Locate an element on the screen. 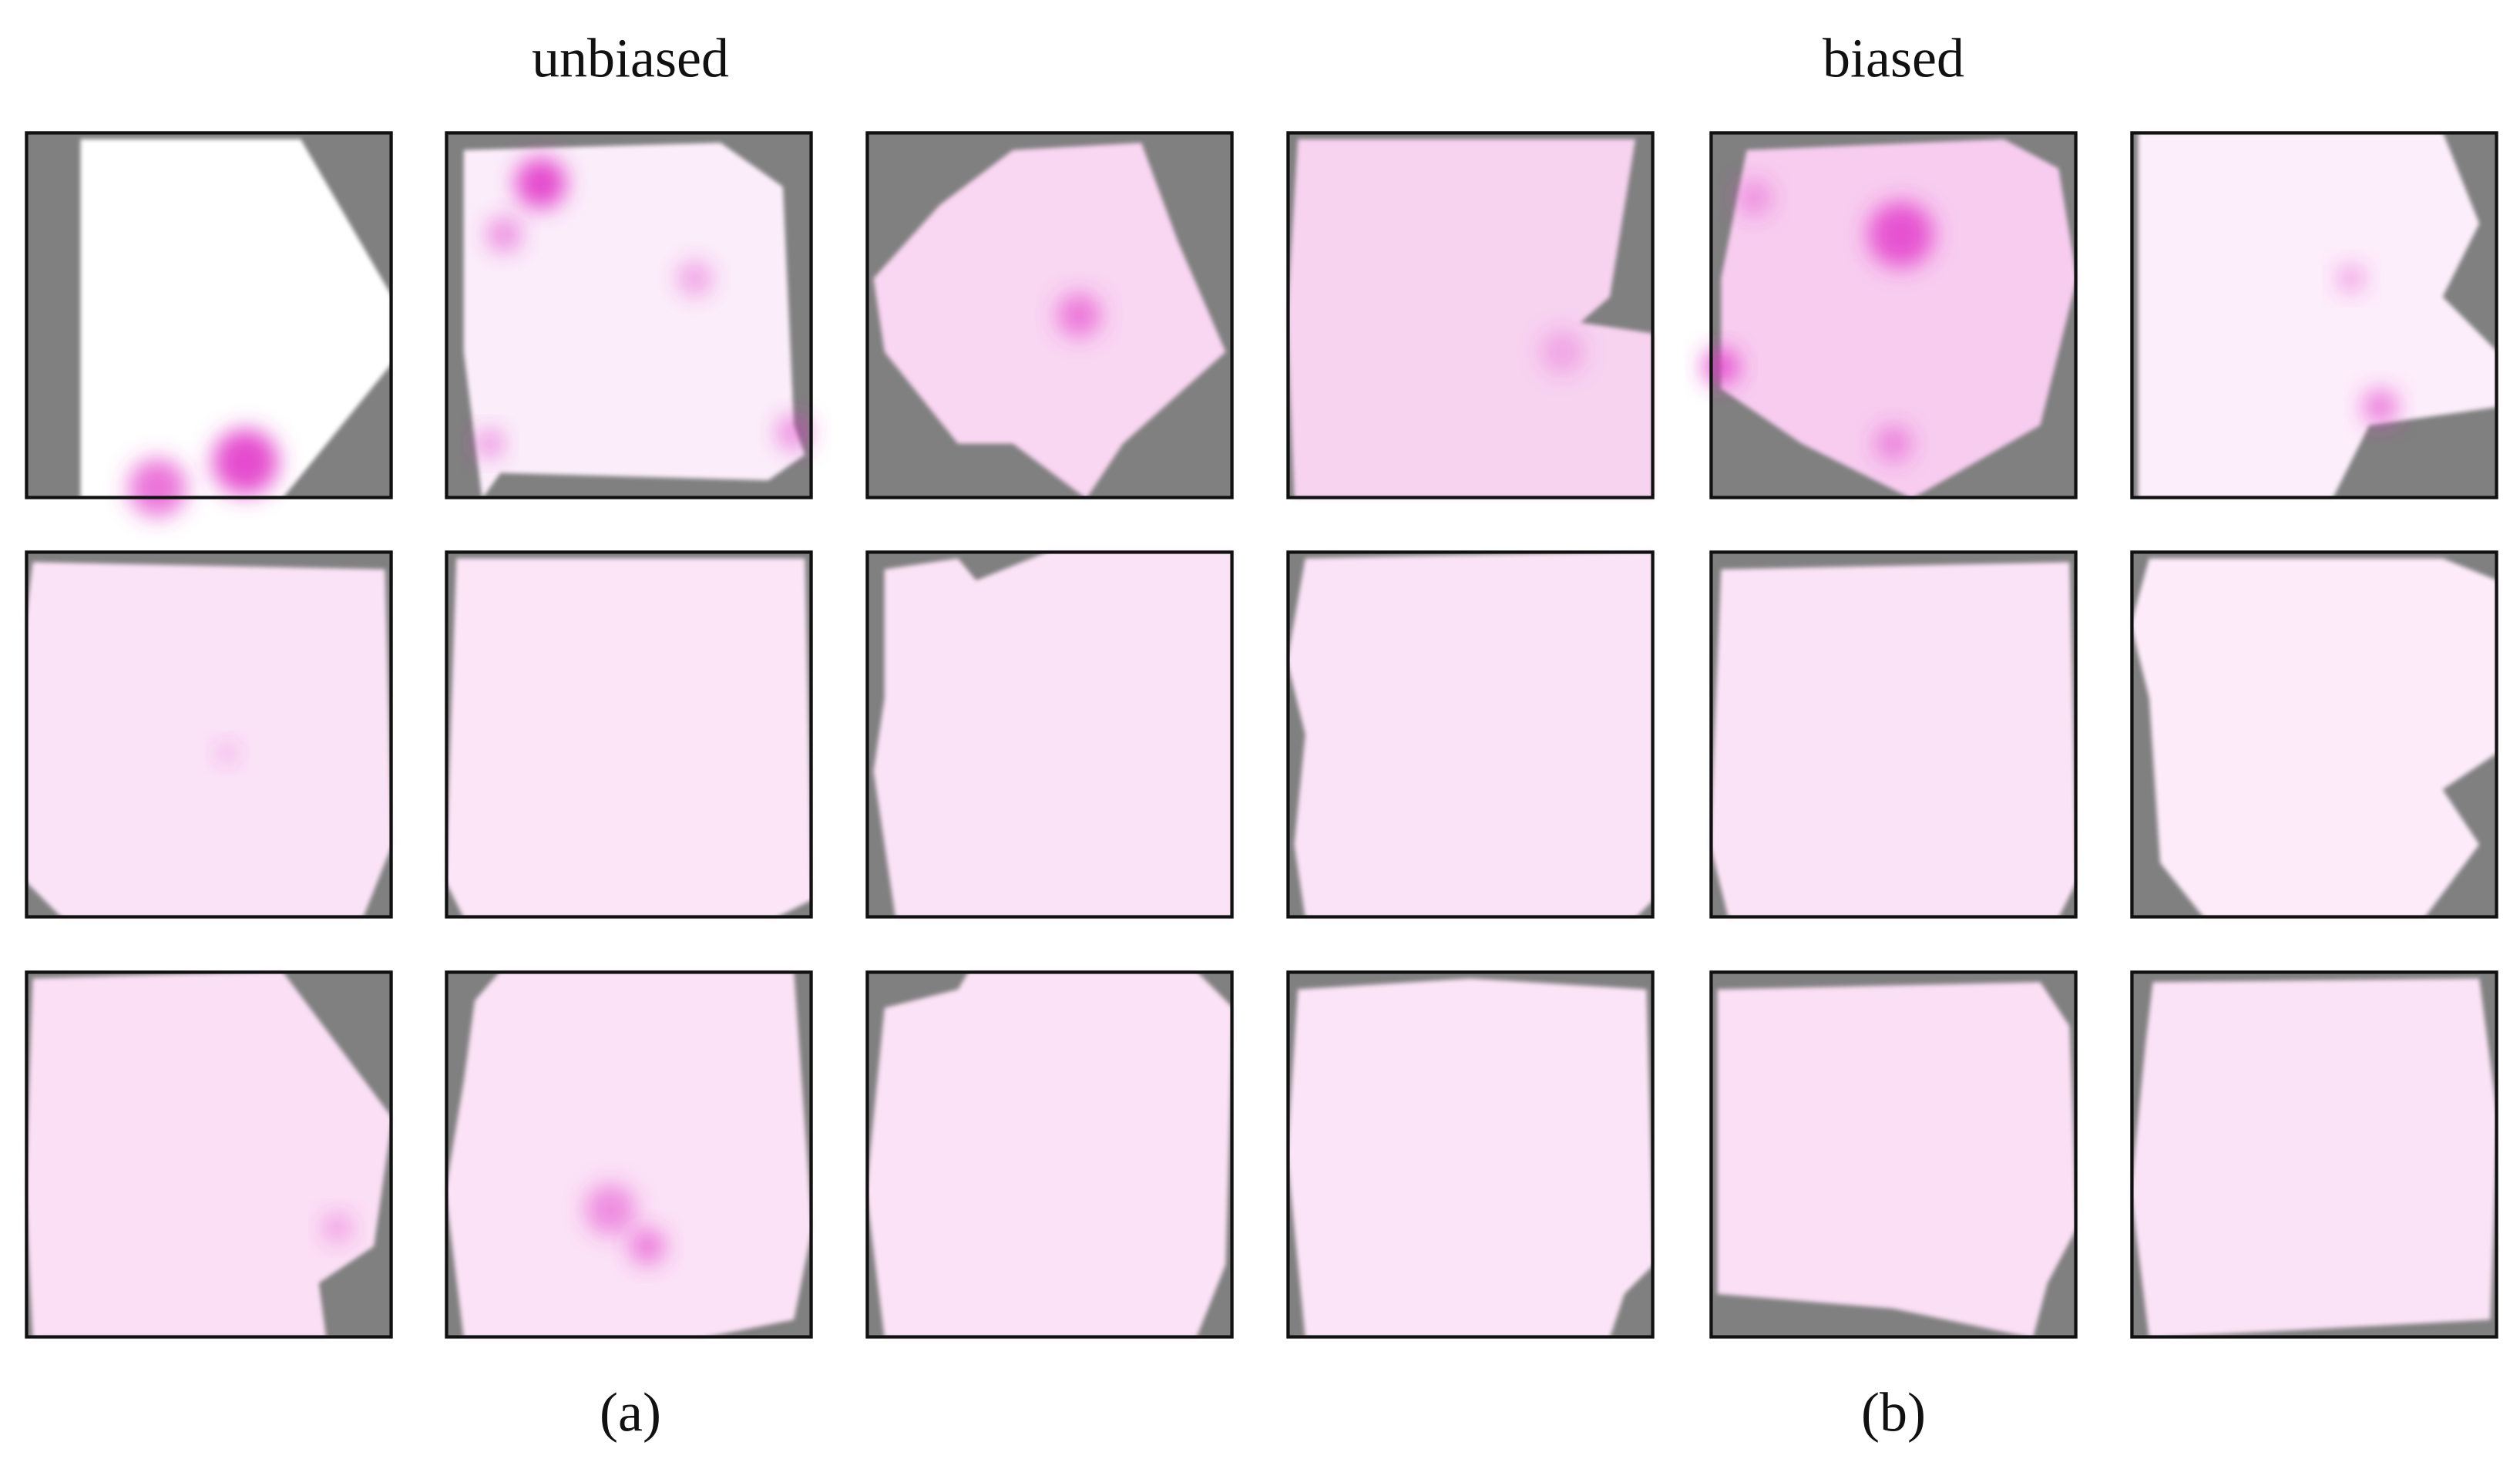 This screenshot has width=2520, height=1469. panel-label: (a) is located at coordinates (630, 1413).